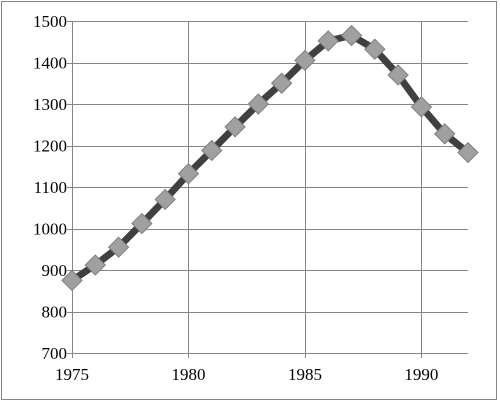  Describe the element at coordinates (50, 229) in the screenshot. I see `y-tick-label: 1000` at that location.